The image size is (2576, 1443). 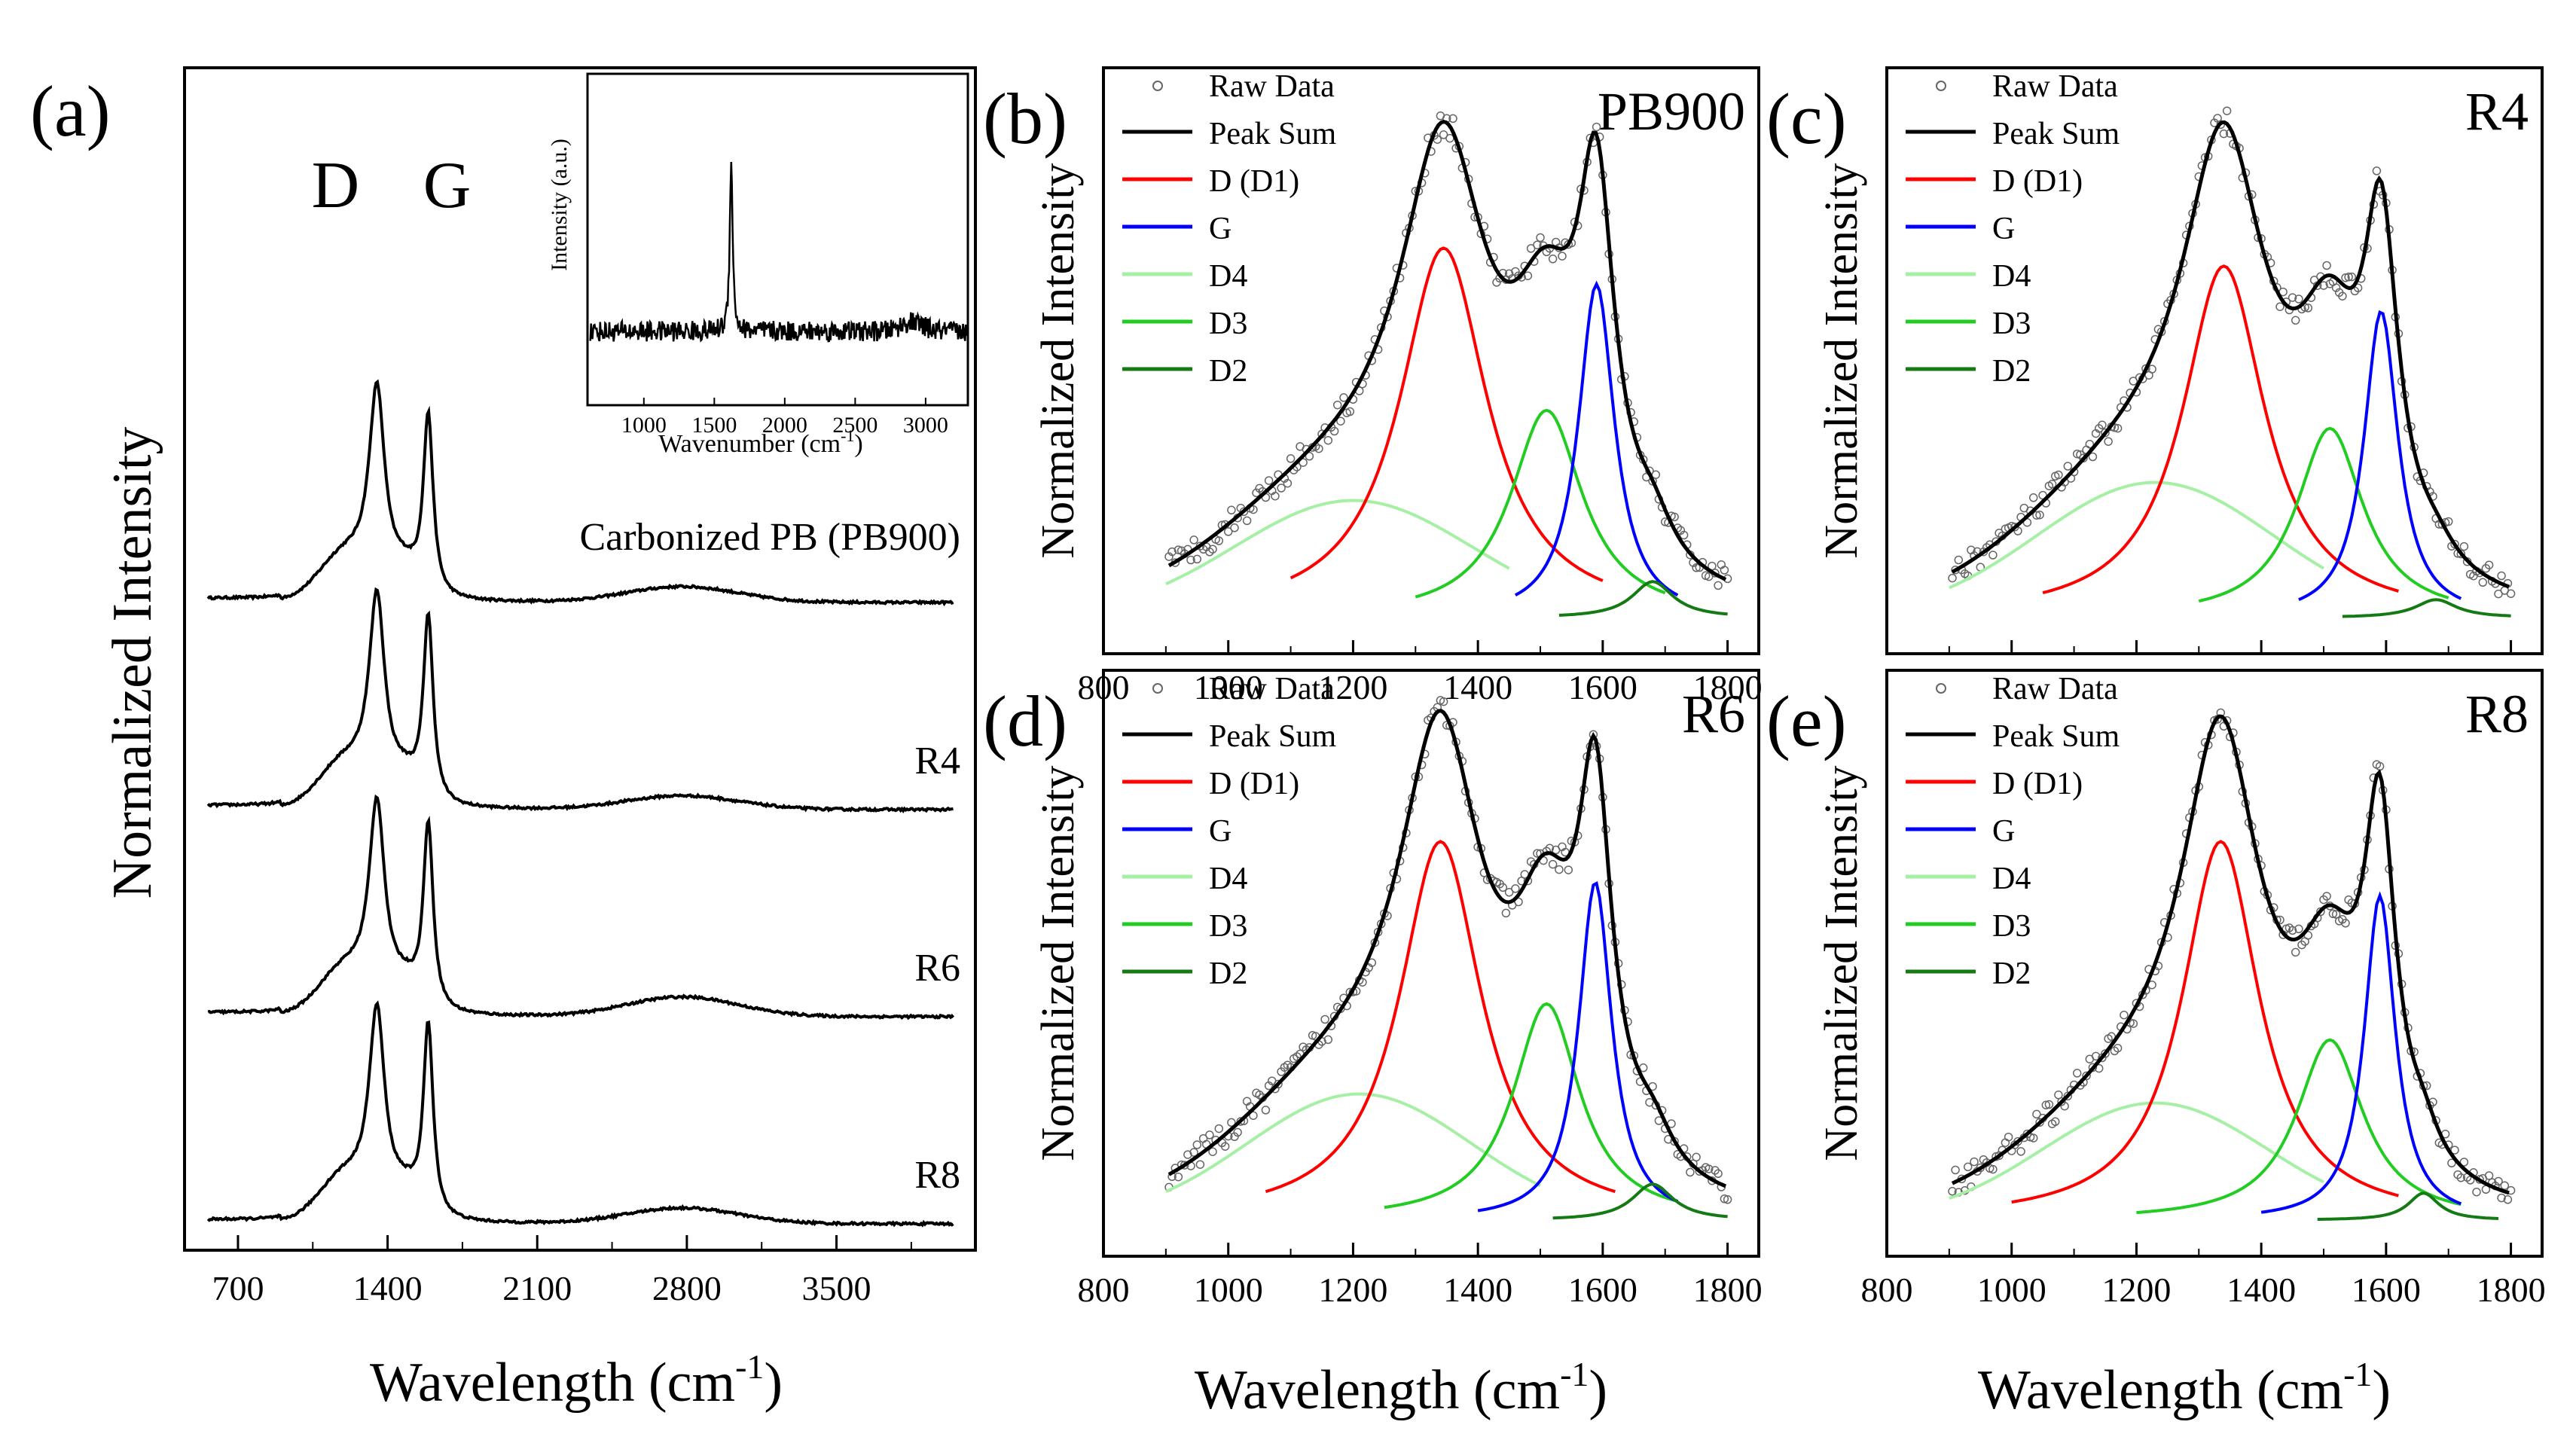 What do you see at coordinates (937, 761) in the screenshot?
I see `series-label-r4: R4` at bounding box center [937, 761].